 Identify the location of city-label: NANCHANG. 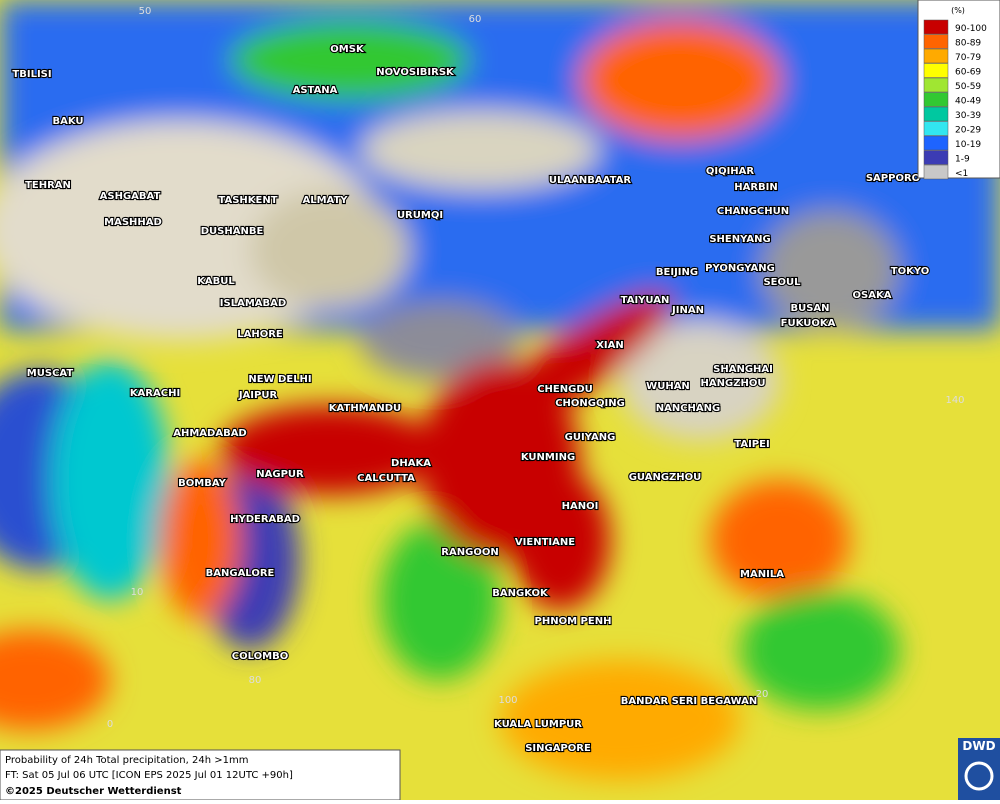
(688, 408).